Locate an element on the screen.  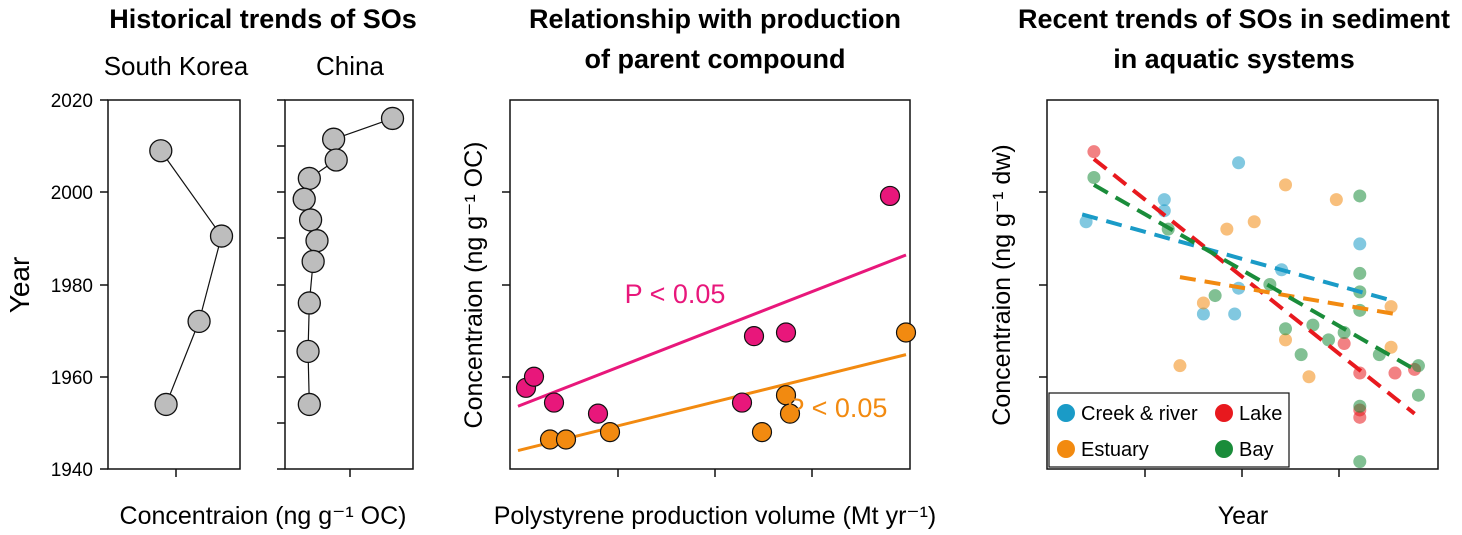
relationship-axis-ticks is located at coordinates (657, 334).